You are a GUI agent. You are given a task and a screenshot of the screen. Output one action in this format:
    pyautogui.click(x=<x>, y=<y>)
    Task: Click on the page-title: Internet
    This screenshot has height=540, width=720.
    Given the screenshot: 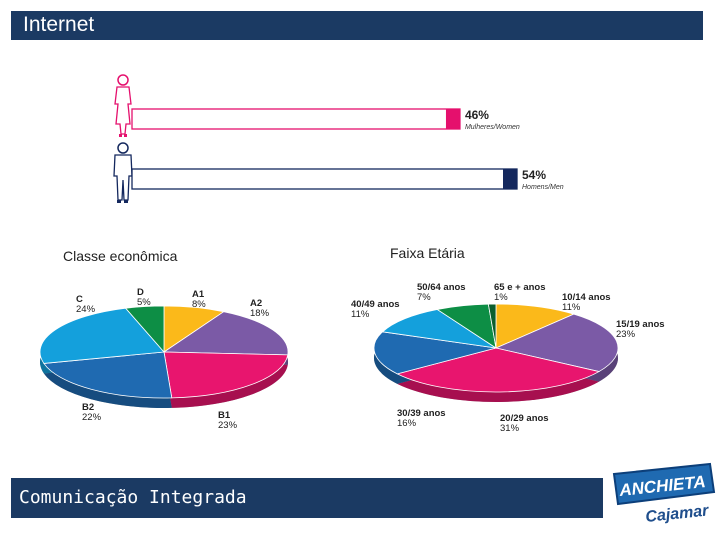 What is the action you would take?
    pyautogui.click(x=59, y=24)
    